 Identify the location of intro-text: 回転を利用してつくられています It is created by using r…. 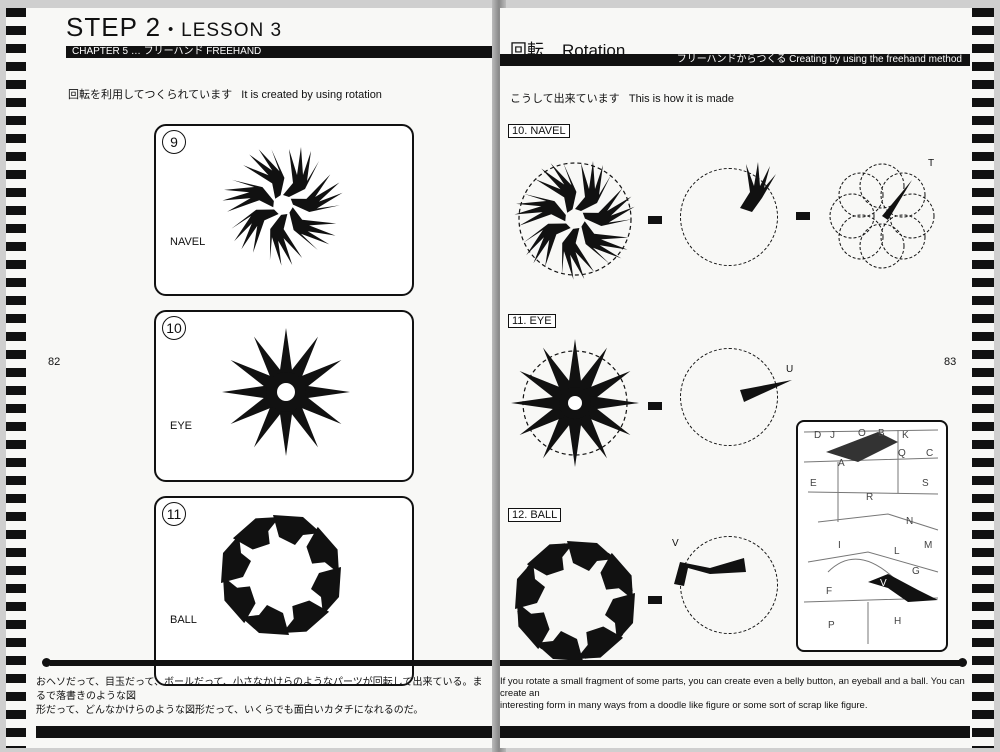
(225, 94).